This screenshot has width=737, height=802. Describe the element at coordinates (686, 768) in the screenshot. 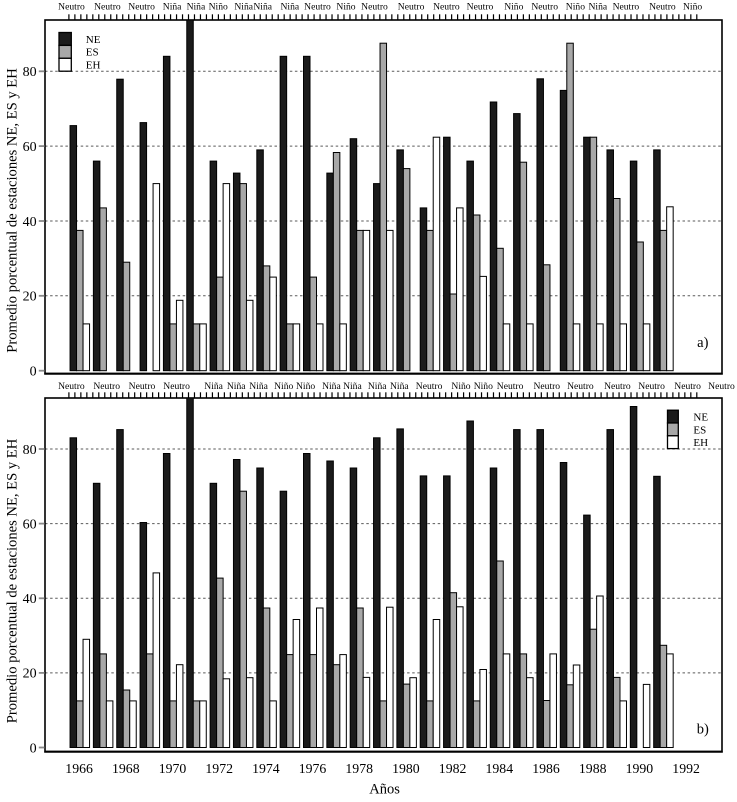

I see `svg-text: 1992` at that location.